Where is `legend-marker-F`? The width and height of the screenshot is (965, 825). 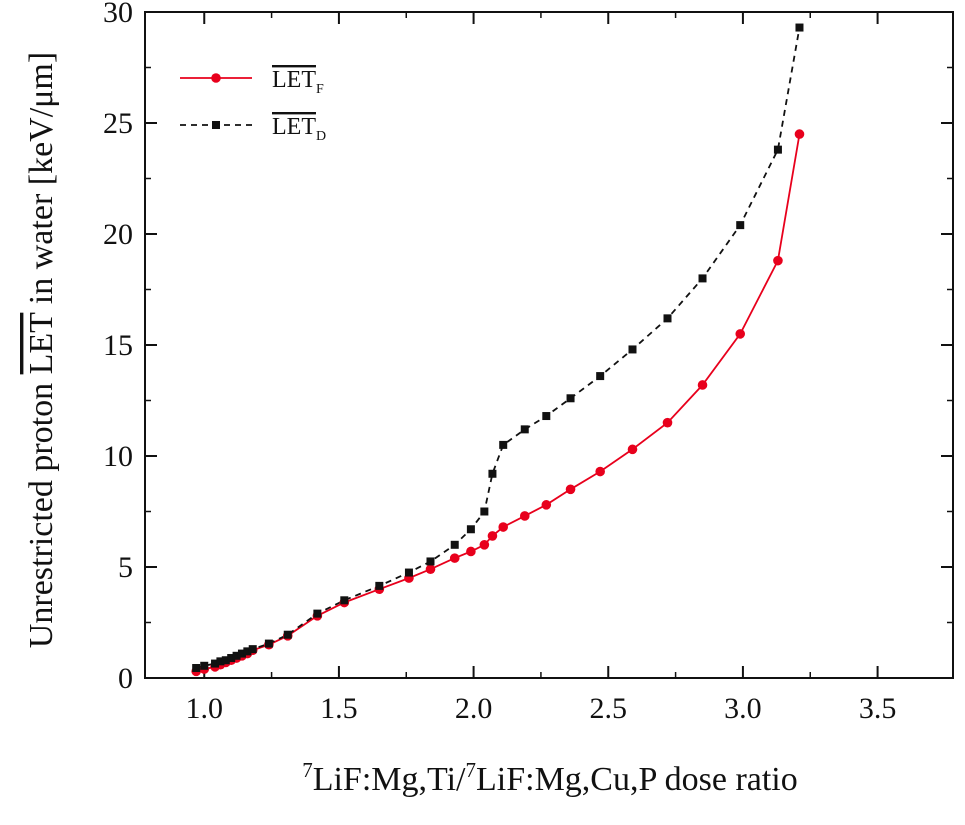
legend-marker-F is located at coordinates (216, 78).